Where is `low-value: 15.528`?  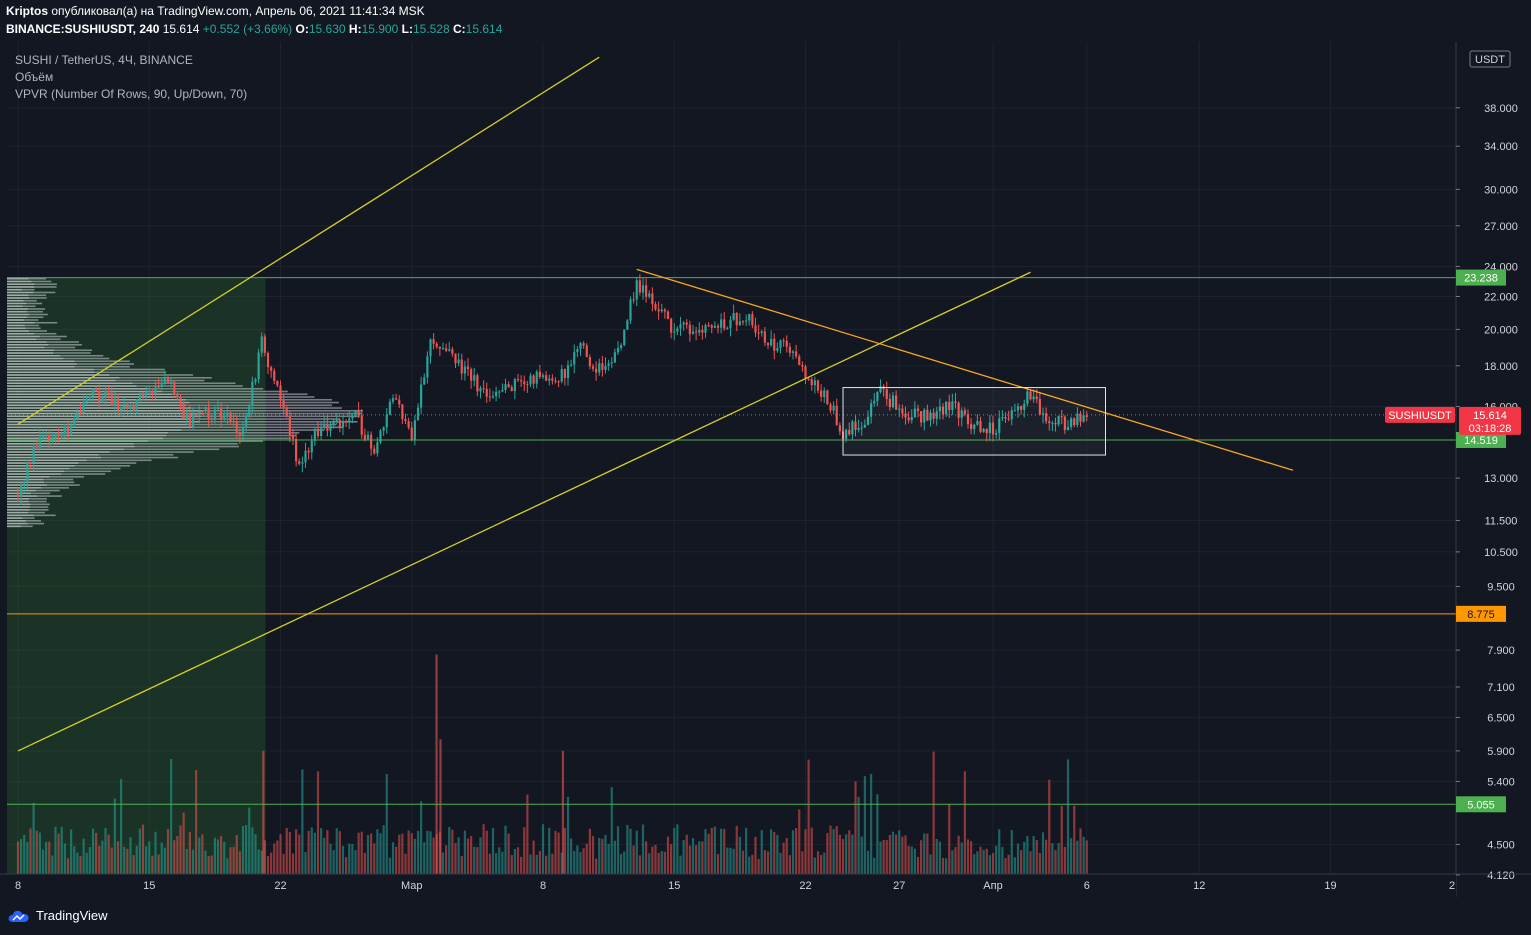 low-value: 15.528 is located at coordinates (431, 29).